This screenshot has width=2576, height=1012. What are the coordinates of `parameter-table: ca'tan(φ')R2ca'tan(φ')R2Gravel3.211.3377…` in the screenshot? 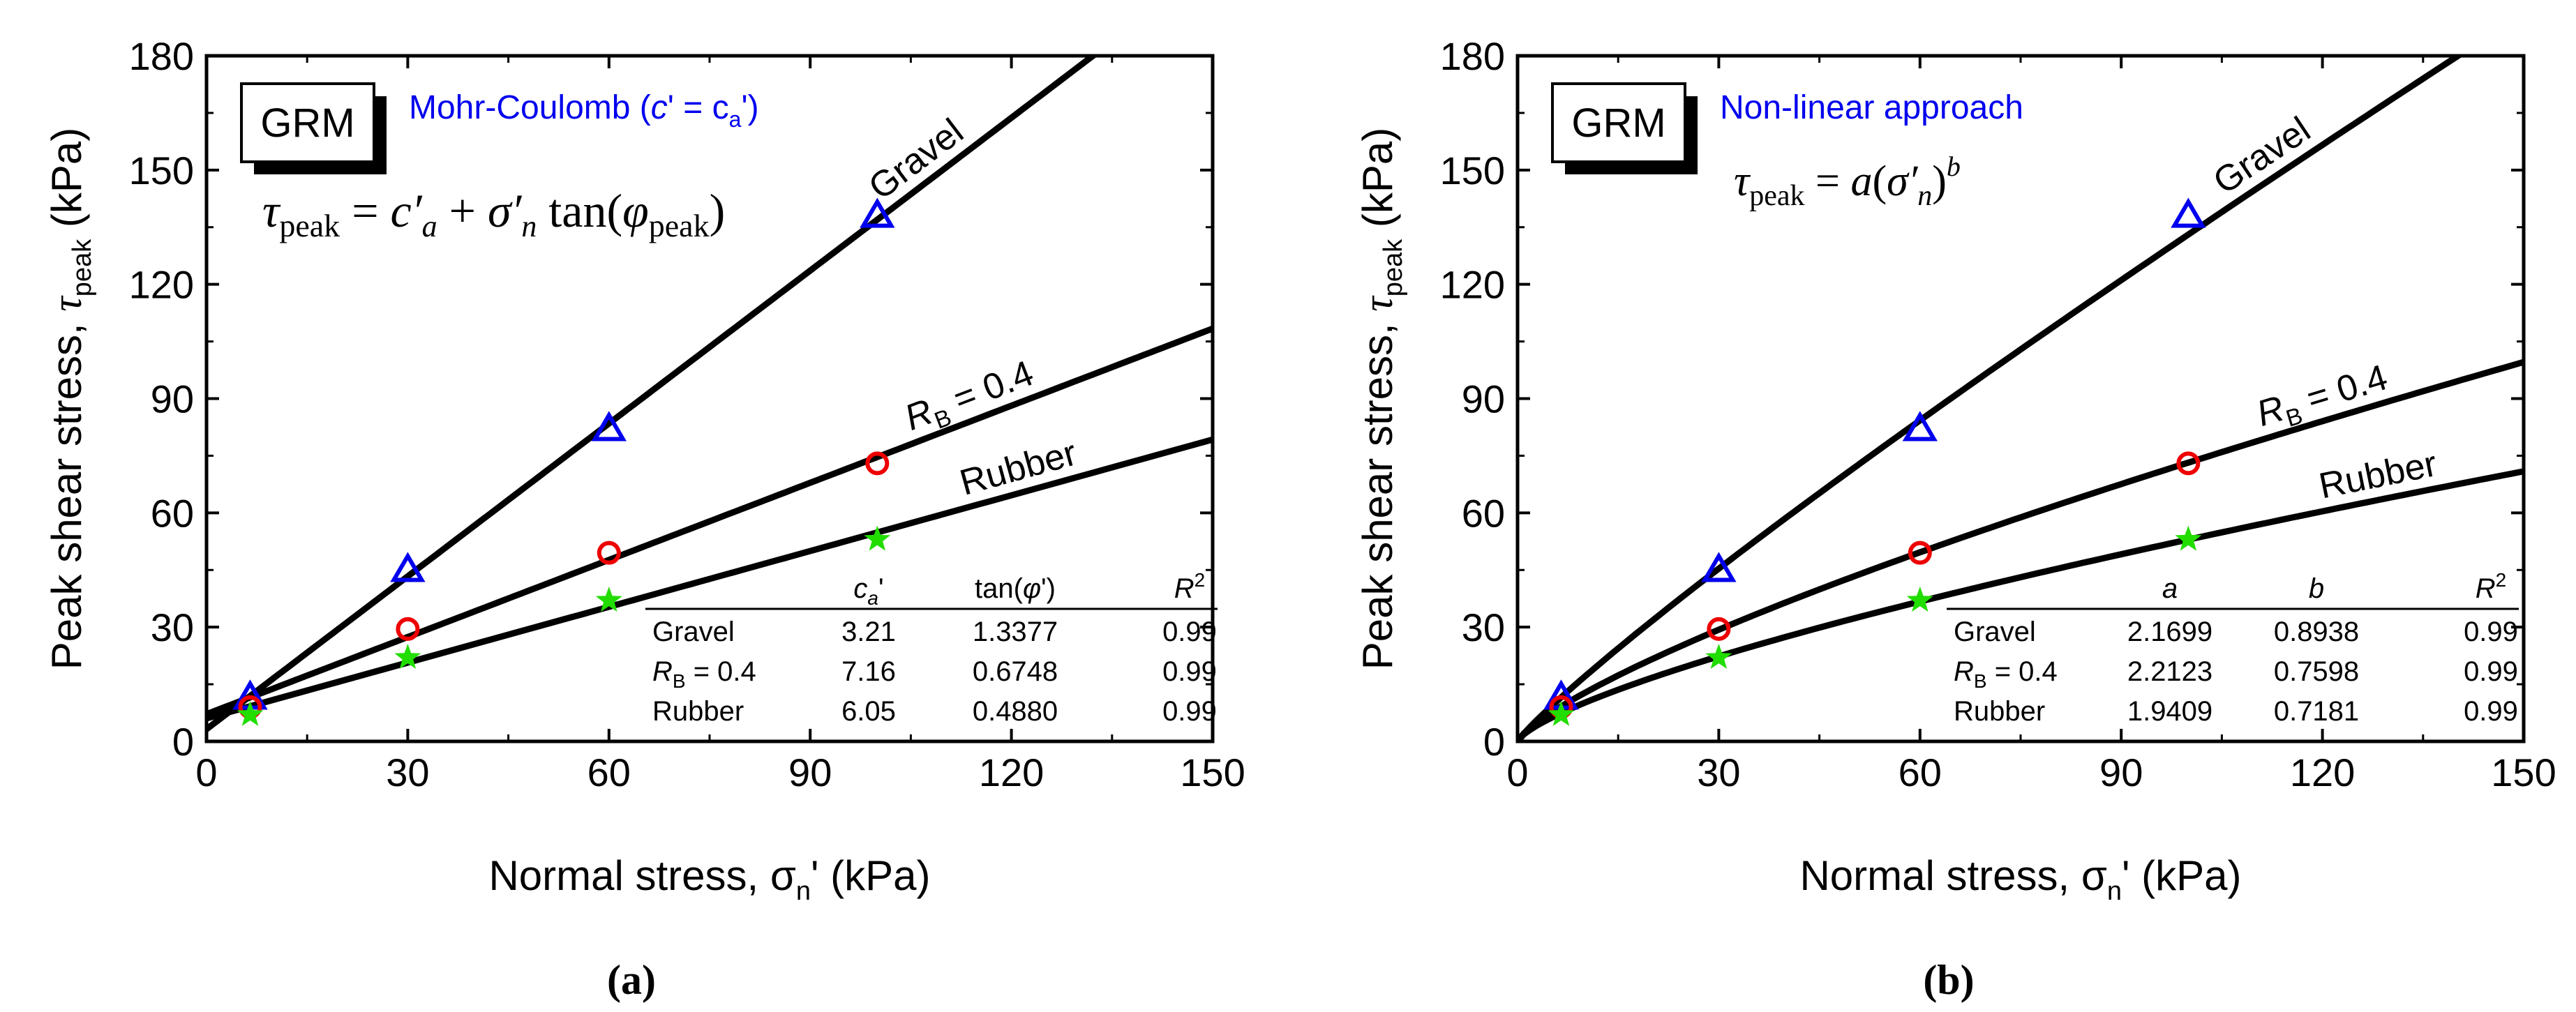 It's located at (931, 648).